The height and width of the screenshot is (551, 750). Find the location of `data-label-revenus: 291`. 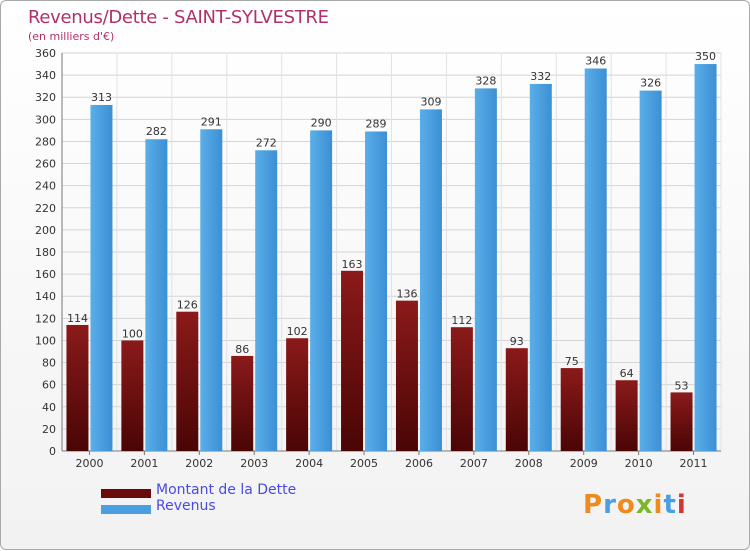

data-label-revenus: 291 is located at coordinates (211, 121).